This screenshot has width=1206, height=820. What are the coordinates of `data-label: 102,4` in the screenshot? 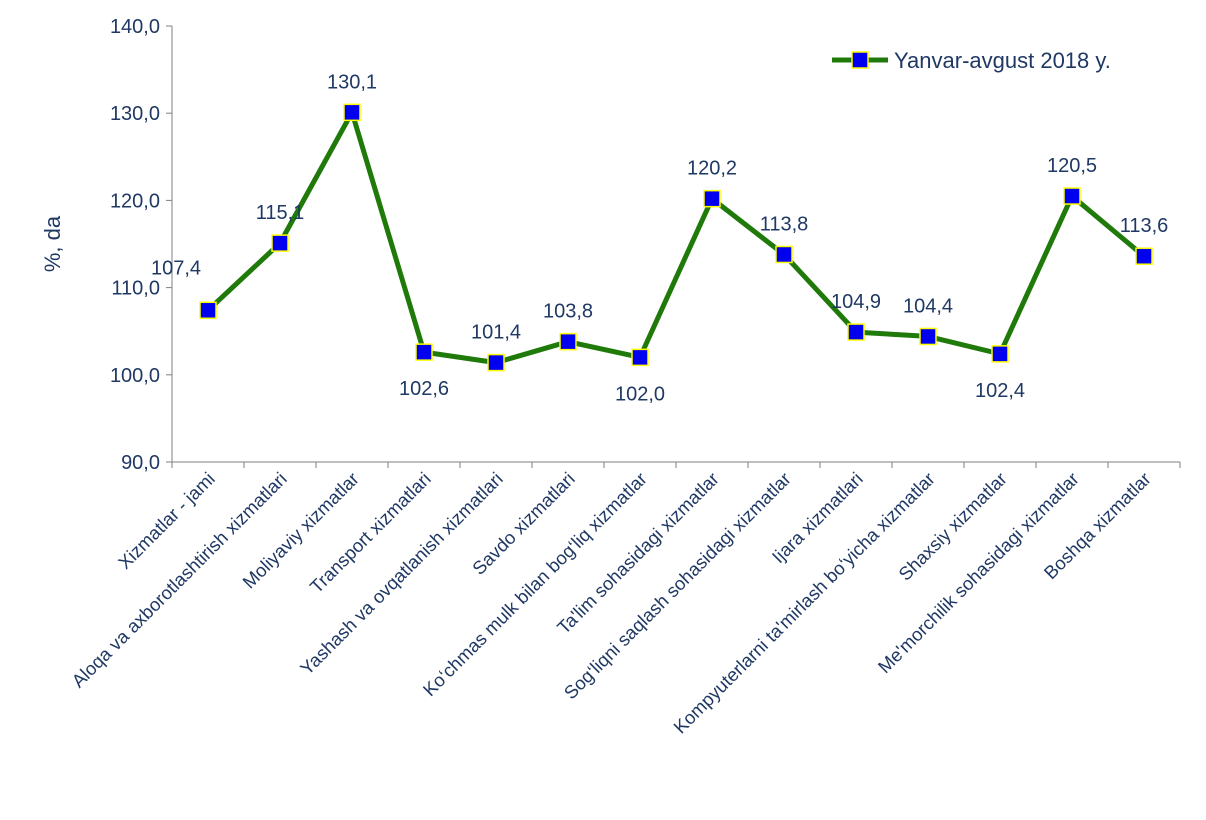 It's located at (1000, 391).